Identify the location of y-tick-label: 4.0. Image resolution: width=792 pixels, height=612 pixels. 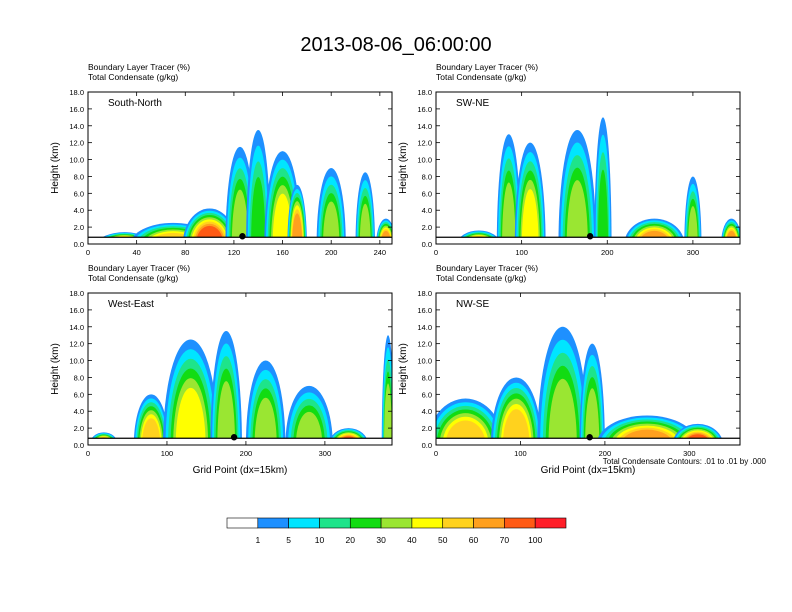
(427, 411).